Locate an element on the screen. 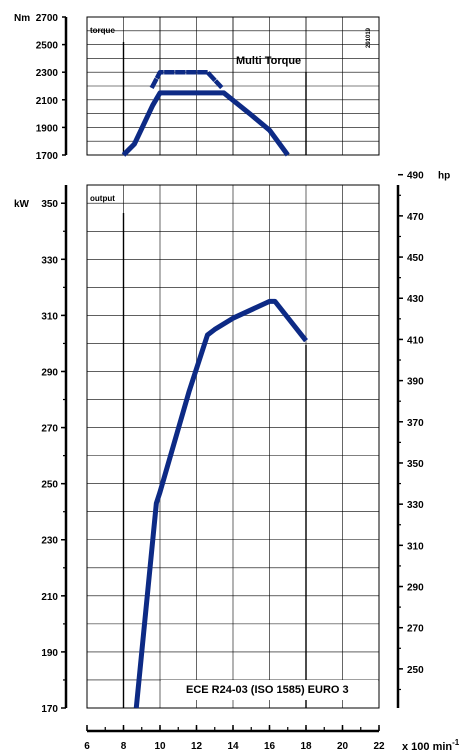 The width and height of the screenshot is (465, 754). output-y2-tick-label: 310 is located at coordinates (415, 546).